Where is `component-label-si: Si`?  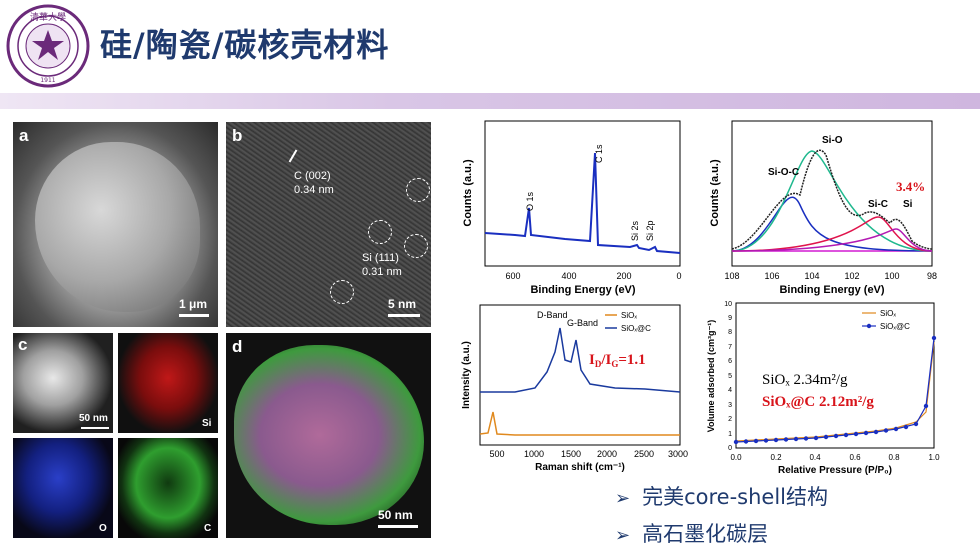
component-label-si: Si is located at coordinates (908, 204).